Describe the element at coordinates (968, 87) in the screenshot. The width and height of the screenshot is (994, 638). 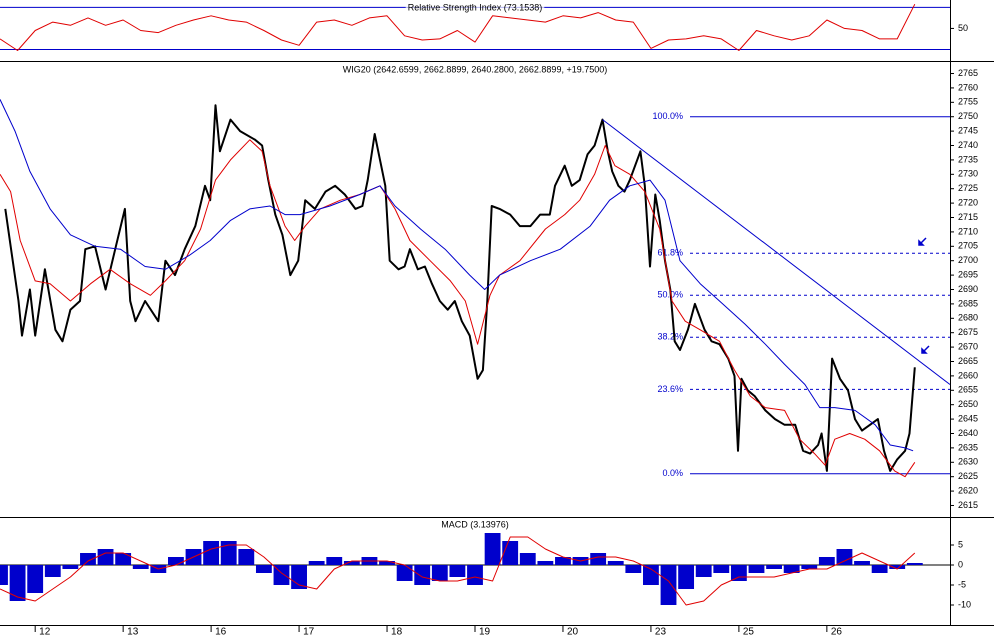
I see `y-tick-label: 2760` at that location.